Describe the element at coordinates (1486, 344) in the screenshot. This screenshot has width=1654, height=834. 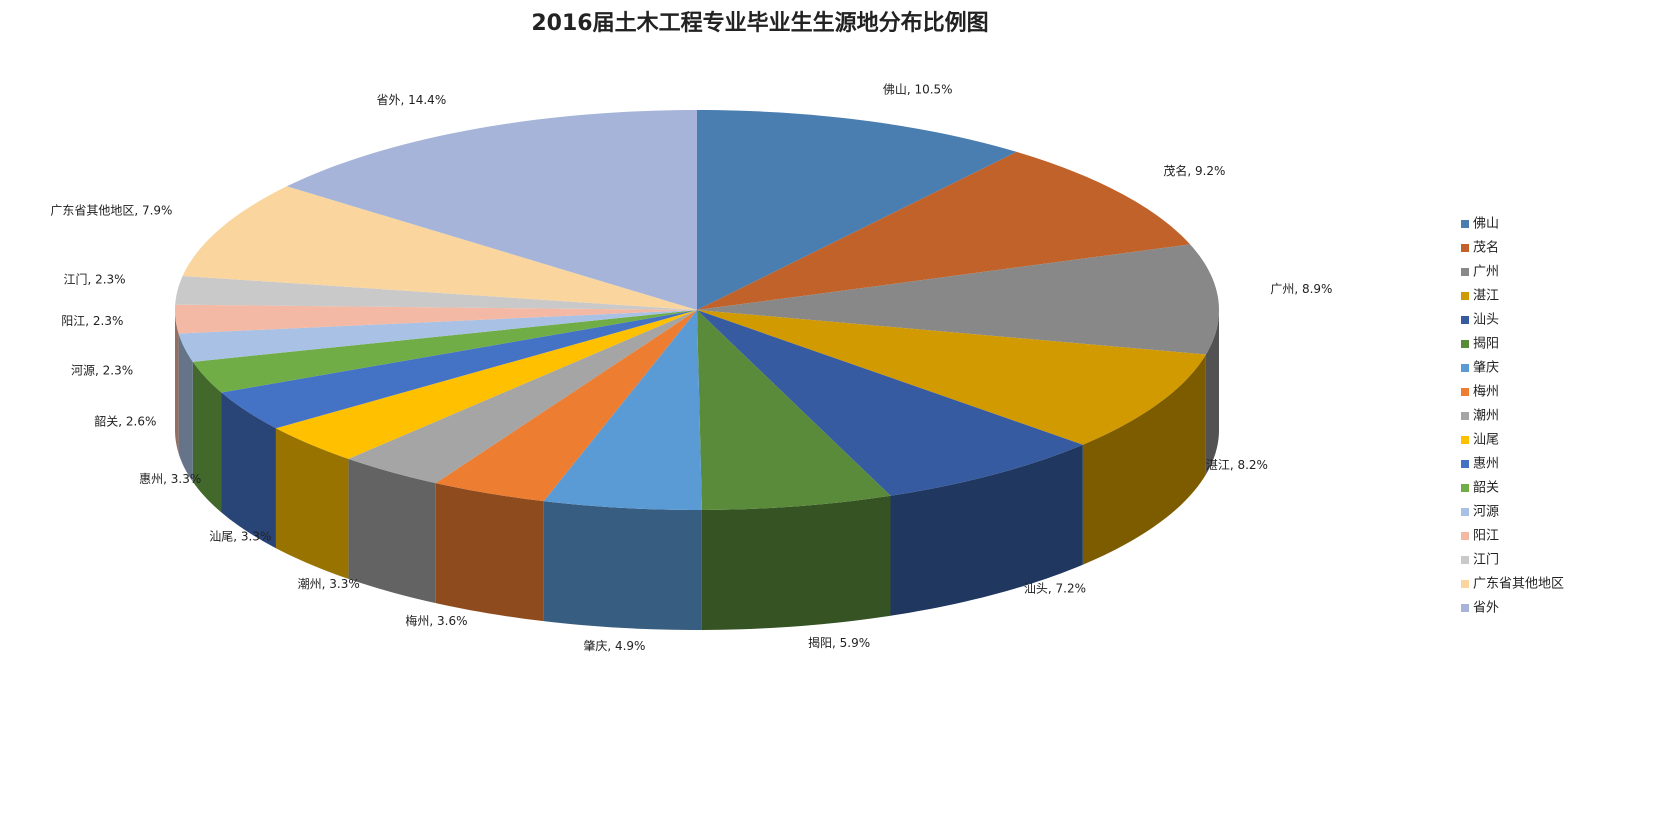
I see `legend-label: 揭阳` at that location.